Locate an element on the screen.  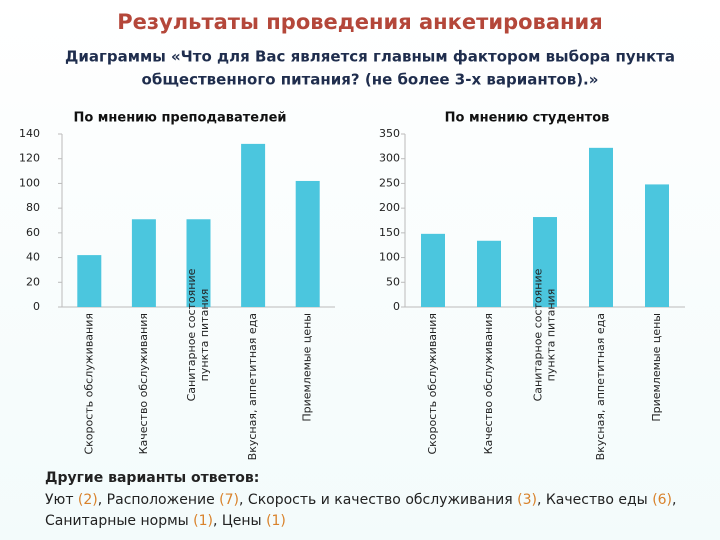
answer-label: Уют is located at coordinates (61, 500).